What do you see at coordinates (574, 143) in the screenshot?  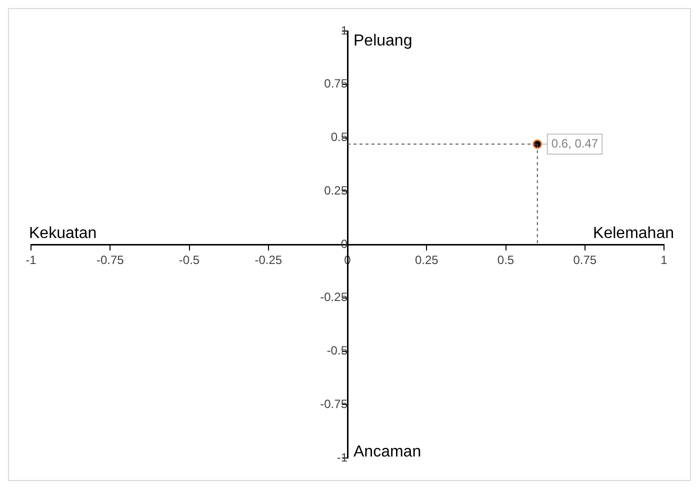 I see `data-label: 0.6, 0.47` at bounding box center [574, 143].